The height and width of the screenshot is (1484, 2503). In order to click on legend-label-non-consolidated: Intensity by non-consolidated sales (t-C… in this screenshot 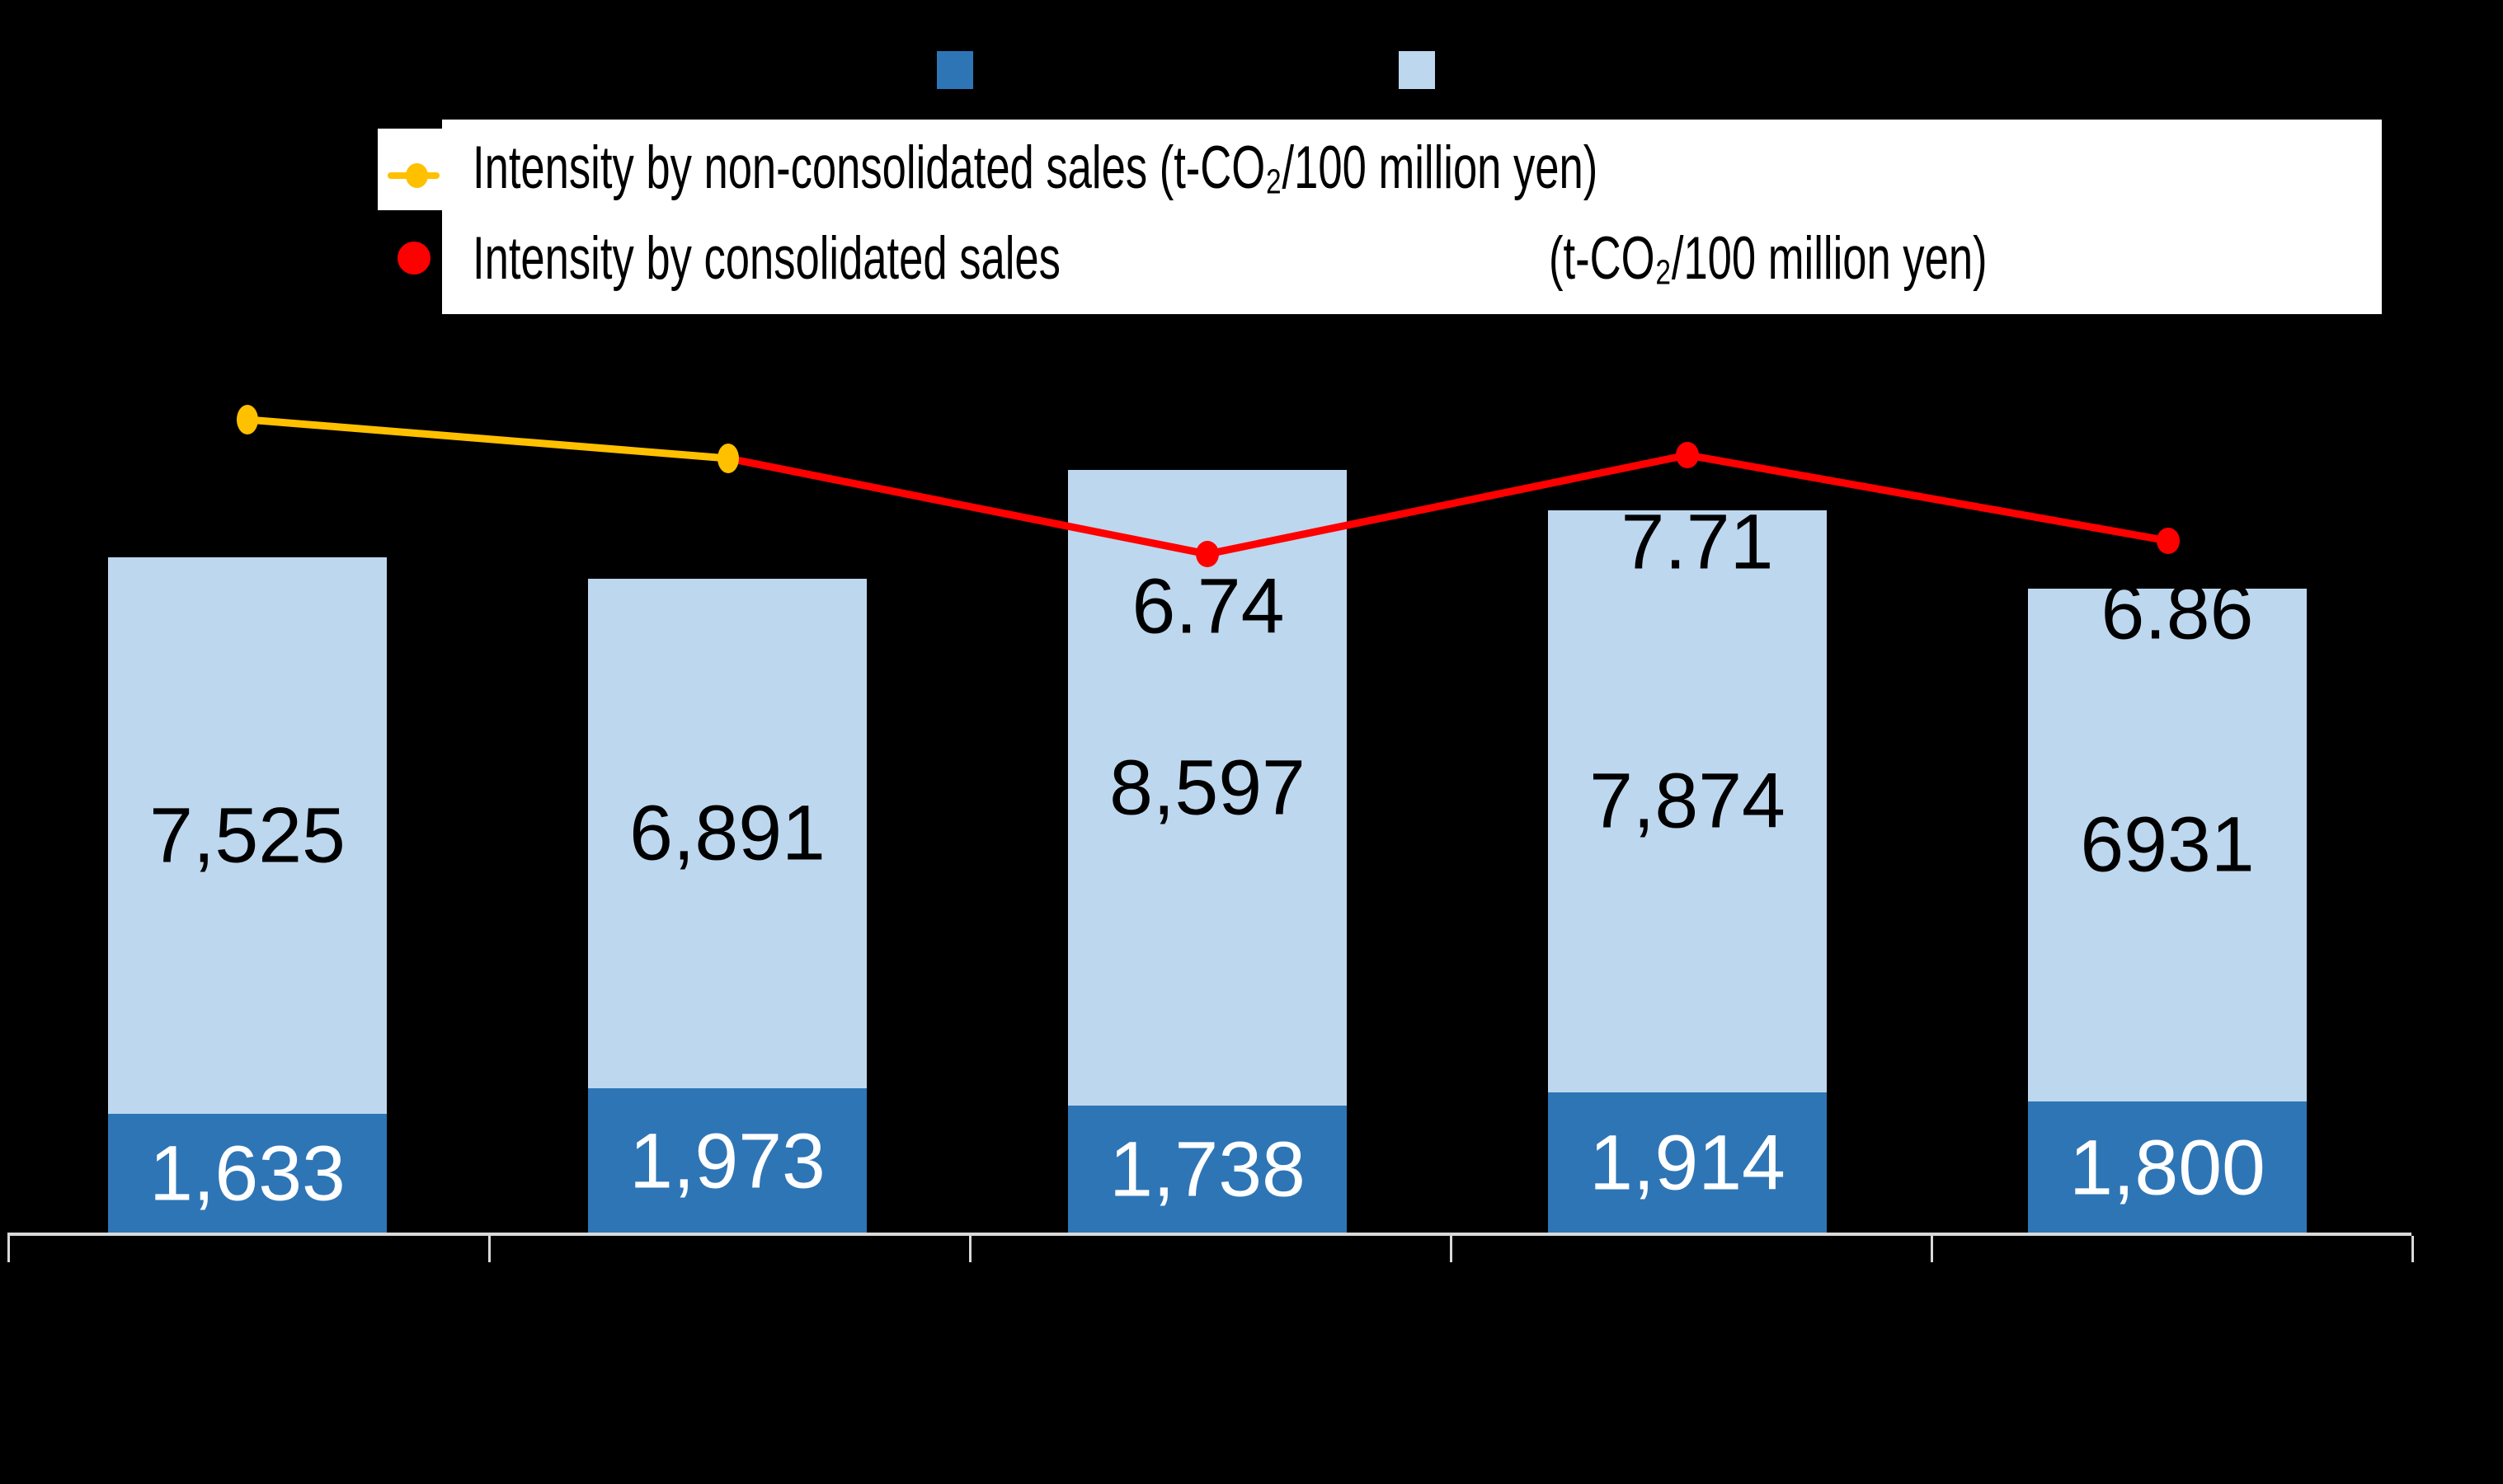, I will do `click(1035, 167)`.